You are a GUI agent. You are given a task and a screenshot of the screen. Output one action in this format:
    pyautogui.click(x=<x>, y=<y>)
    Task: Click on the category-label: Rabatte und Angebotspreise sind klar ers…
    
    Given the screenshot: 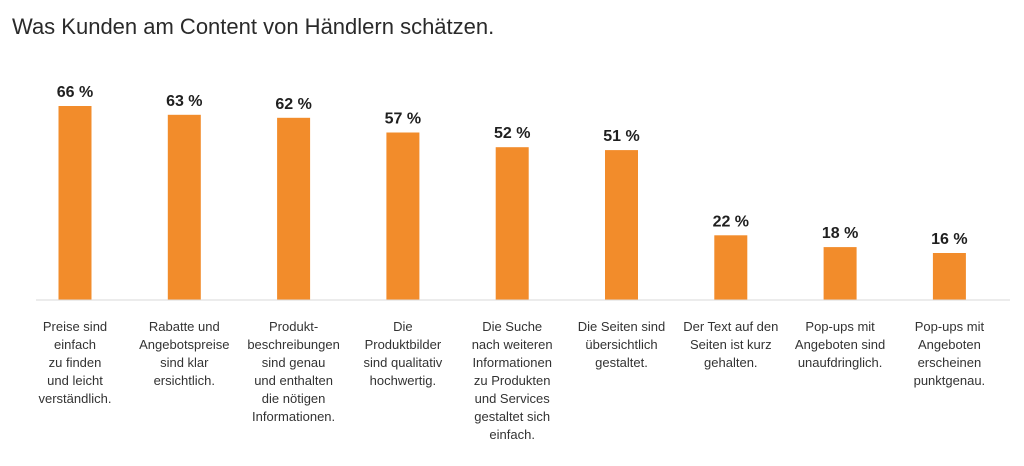 What is the action you would take?
    pyautogui.click(x=184, y=353)
    